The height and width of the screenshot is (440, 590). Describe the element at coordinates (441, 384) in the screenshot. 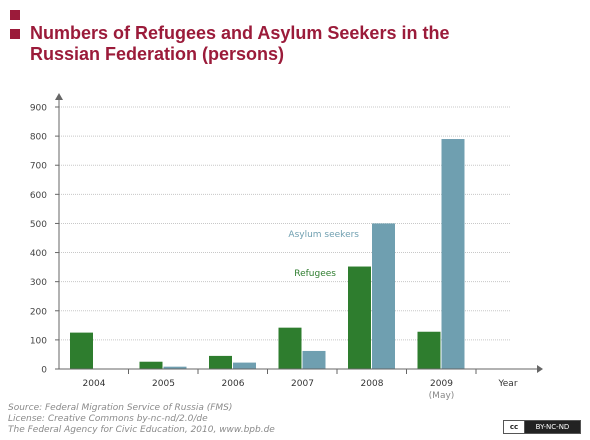

I see `x-tick-label: 2009` at that location.